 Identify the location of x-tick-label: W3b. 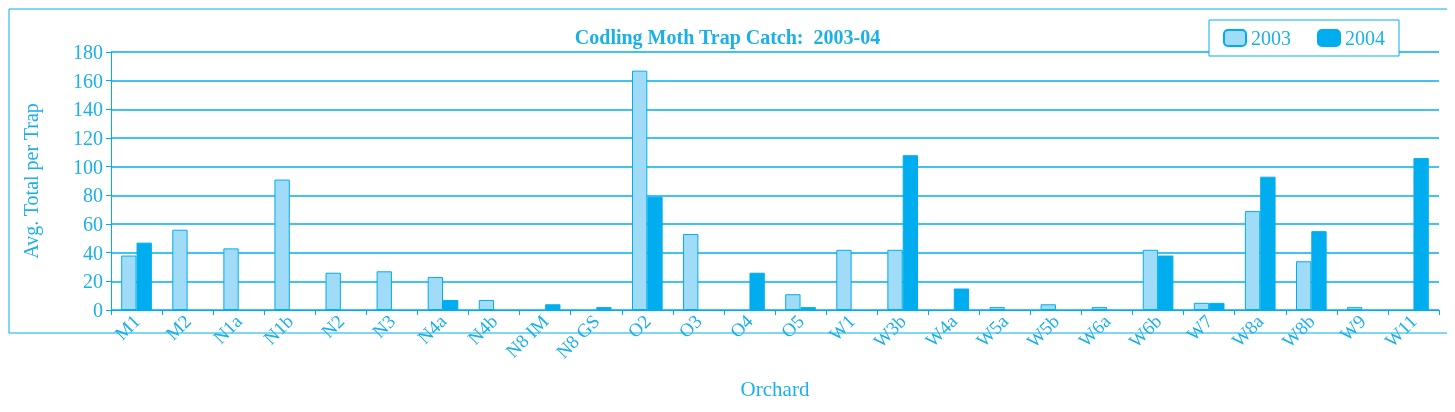
(890, 331).